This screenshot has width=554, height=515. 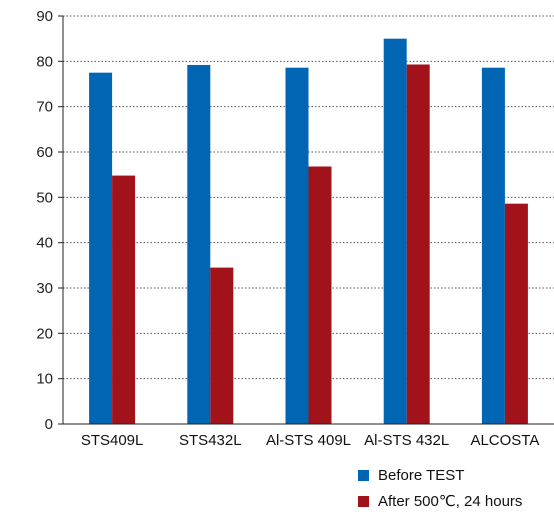 What do you see at coordinates (44, 288) in the screenshot?
I see `y-tick-label-30: 30` at bounding box center [44, 288].